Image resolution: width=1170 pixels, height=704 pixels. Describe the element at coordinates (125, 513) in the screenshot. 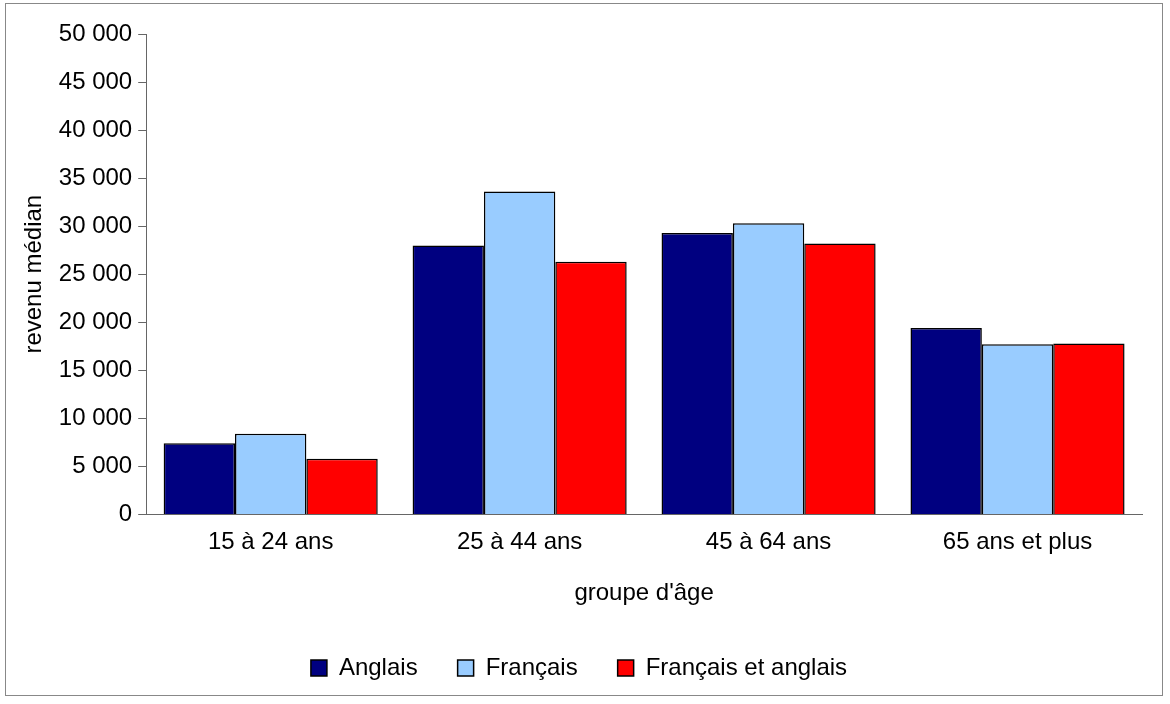

I see `y-tick-label: 0` at that location.